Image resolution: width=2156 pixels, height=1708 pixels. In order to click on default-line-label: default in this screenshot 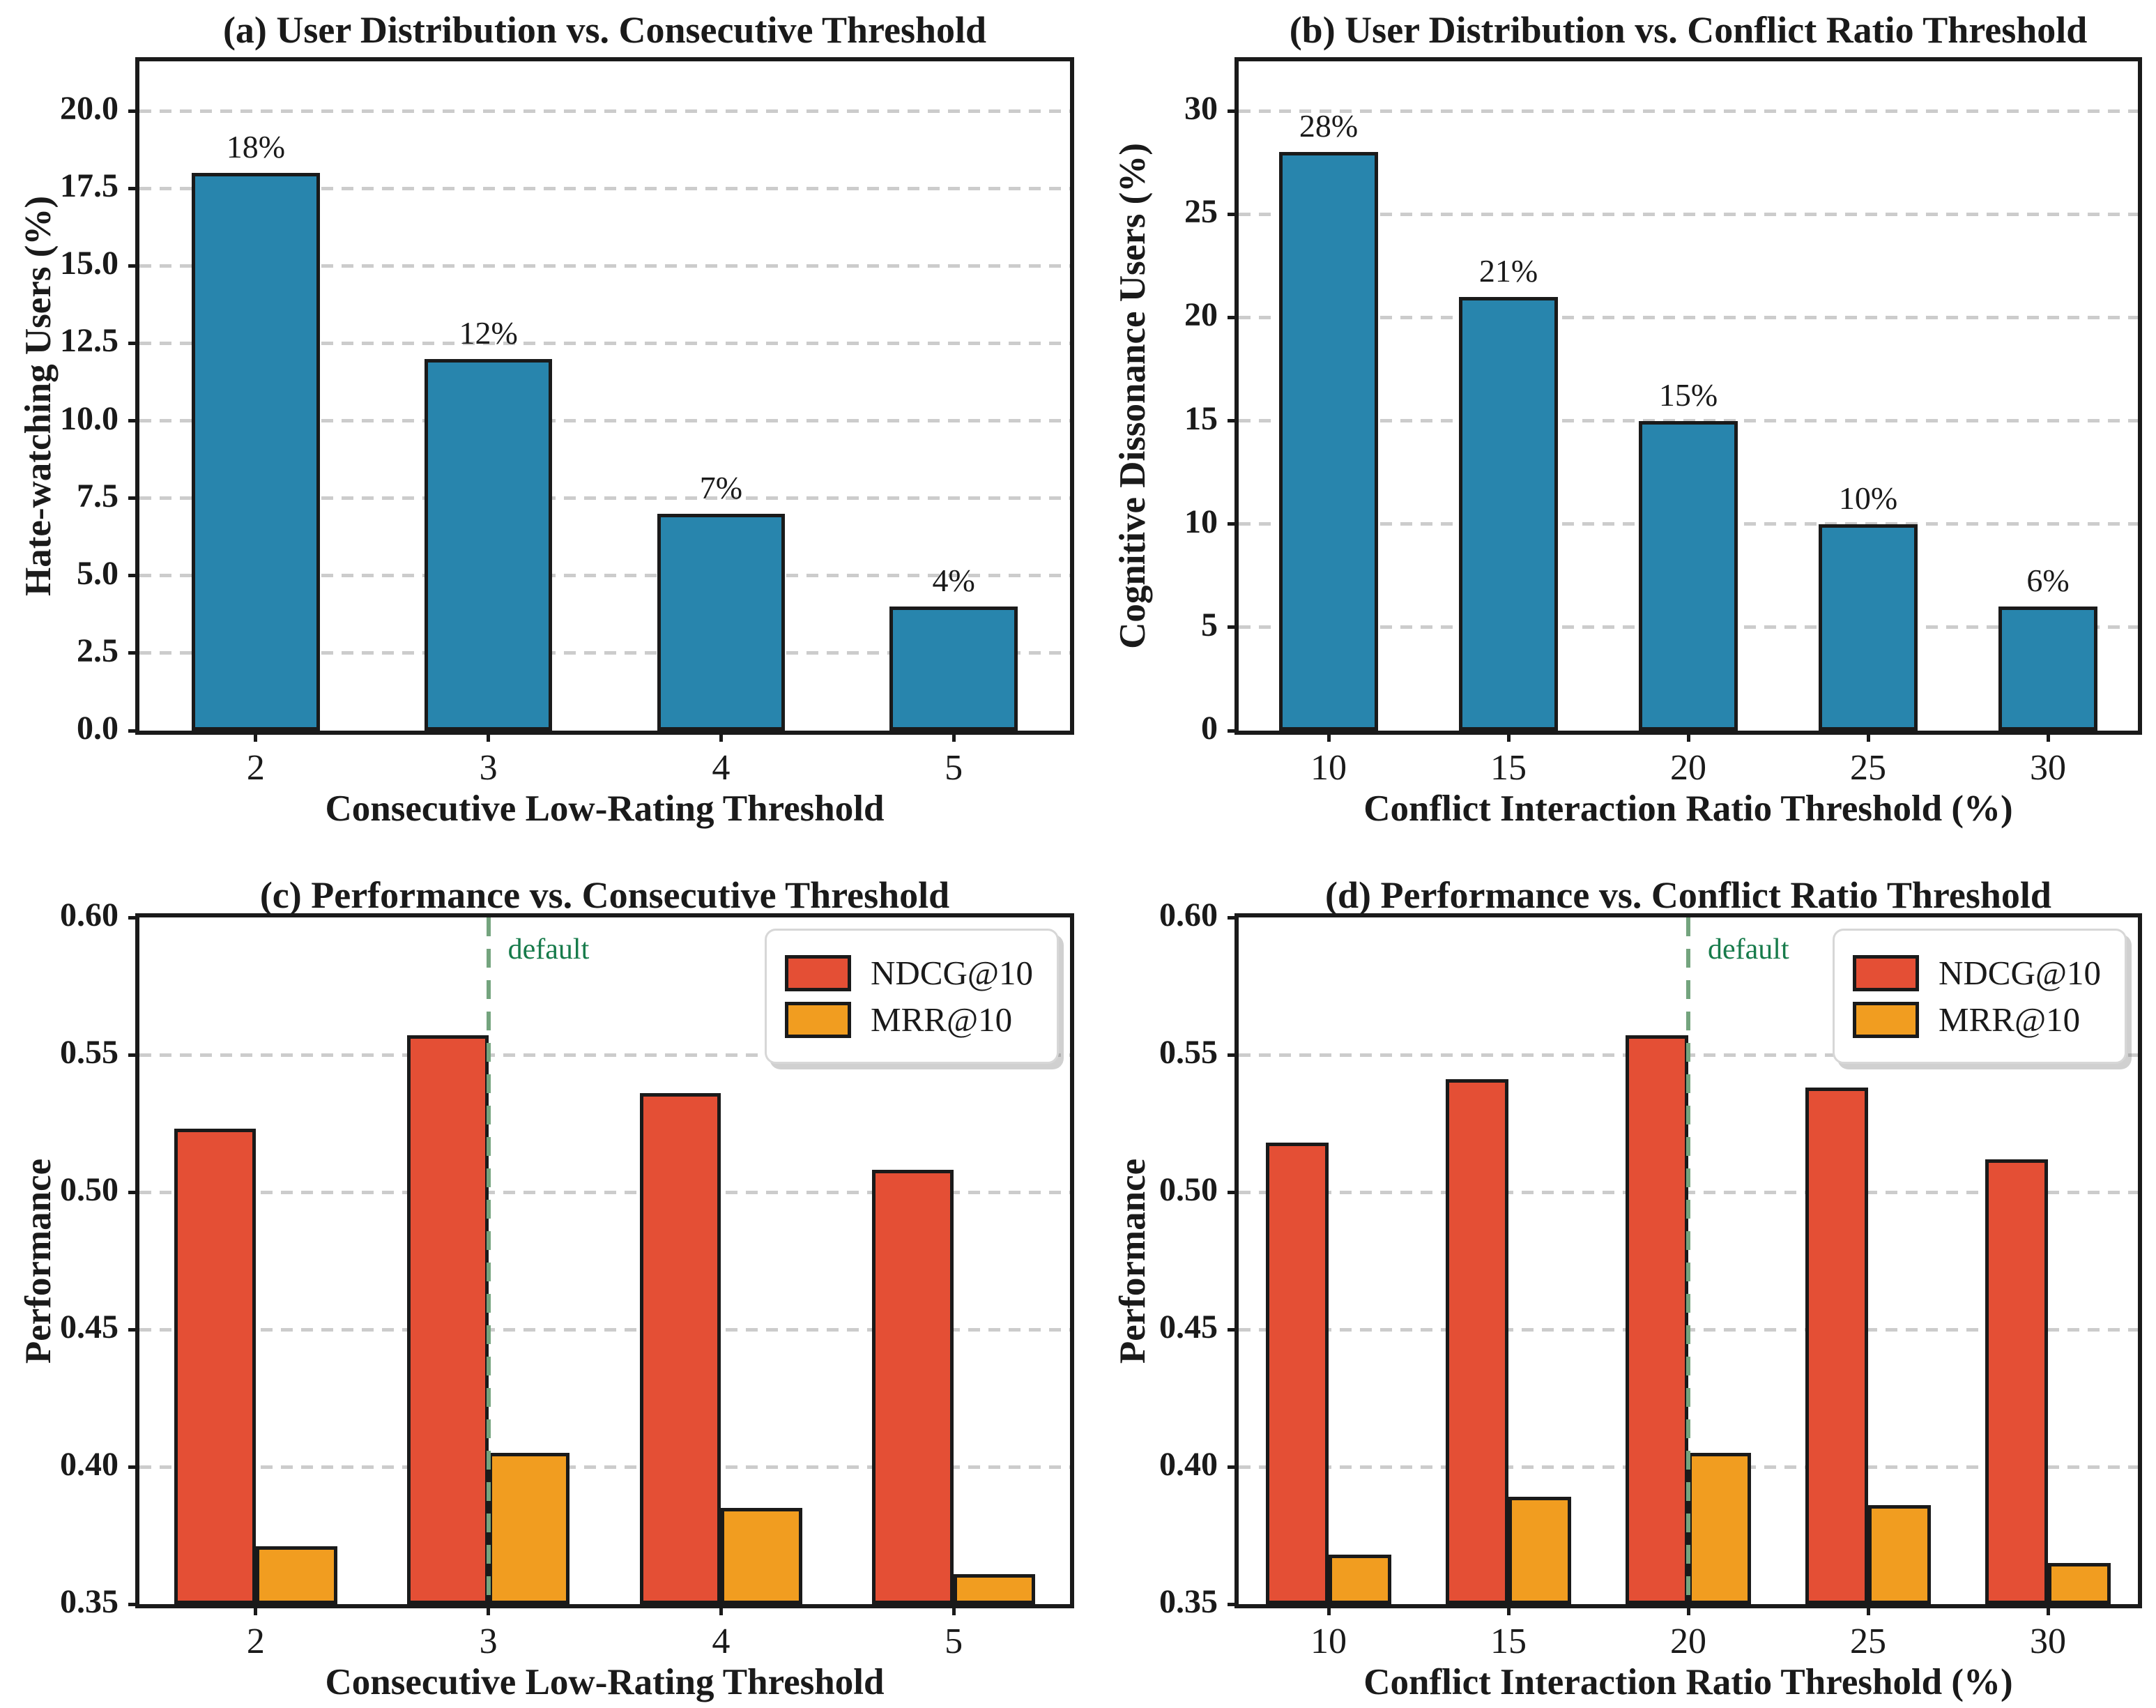, I will do `click(548, 949)`.